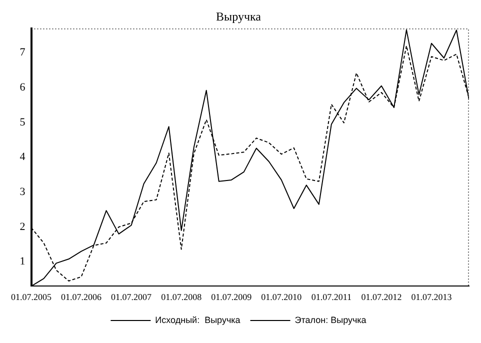 This screenshot has width=481, height=343. What do you see at coordinates (23, 122) in the screenshot?
I see `y-tick-label: 5` at bounding box center [23, 122].